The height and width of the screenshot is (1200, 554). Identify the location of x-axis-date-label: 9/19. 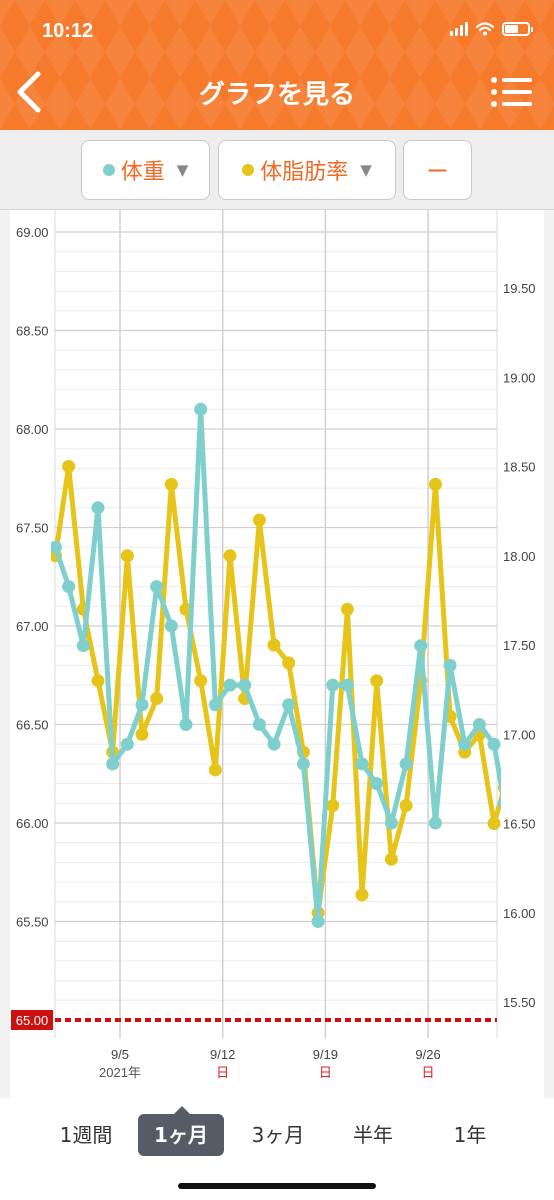
(325, 1054).